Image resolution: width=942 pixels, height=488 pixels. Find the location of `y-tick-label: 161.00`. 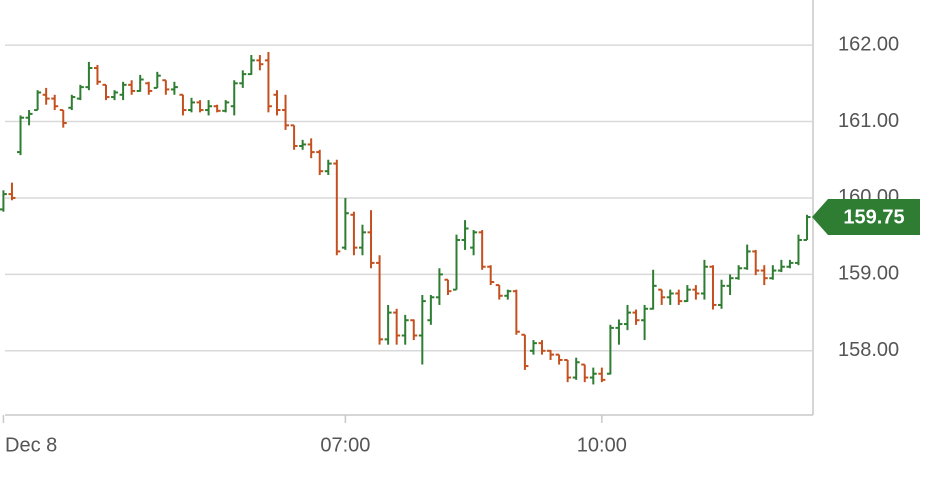

y-tick-label: 161.00 is located at coordinates (868, 121).